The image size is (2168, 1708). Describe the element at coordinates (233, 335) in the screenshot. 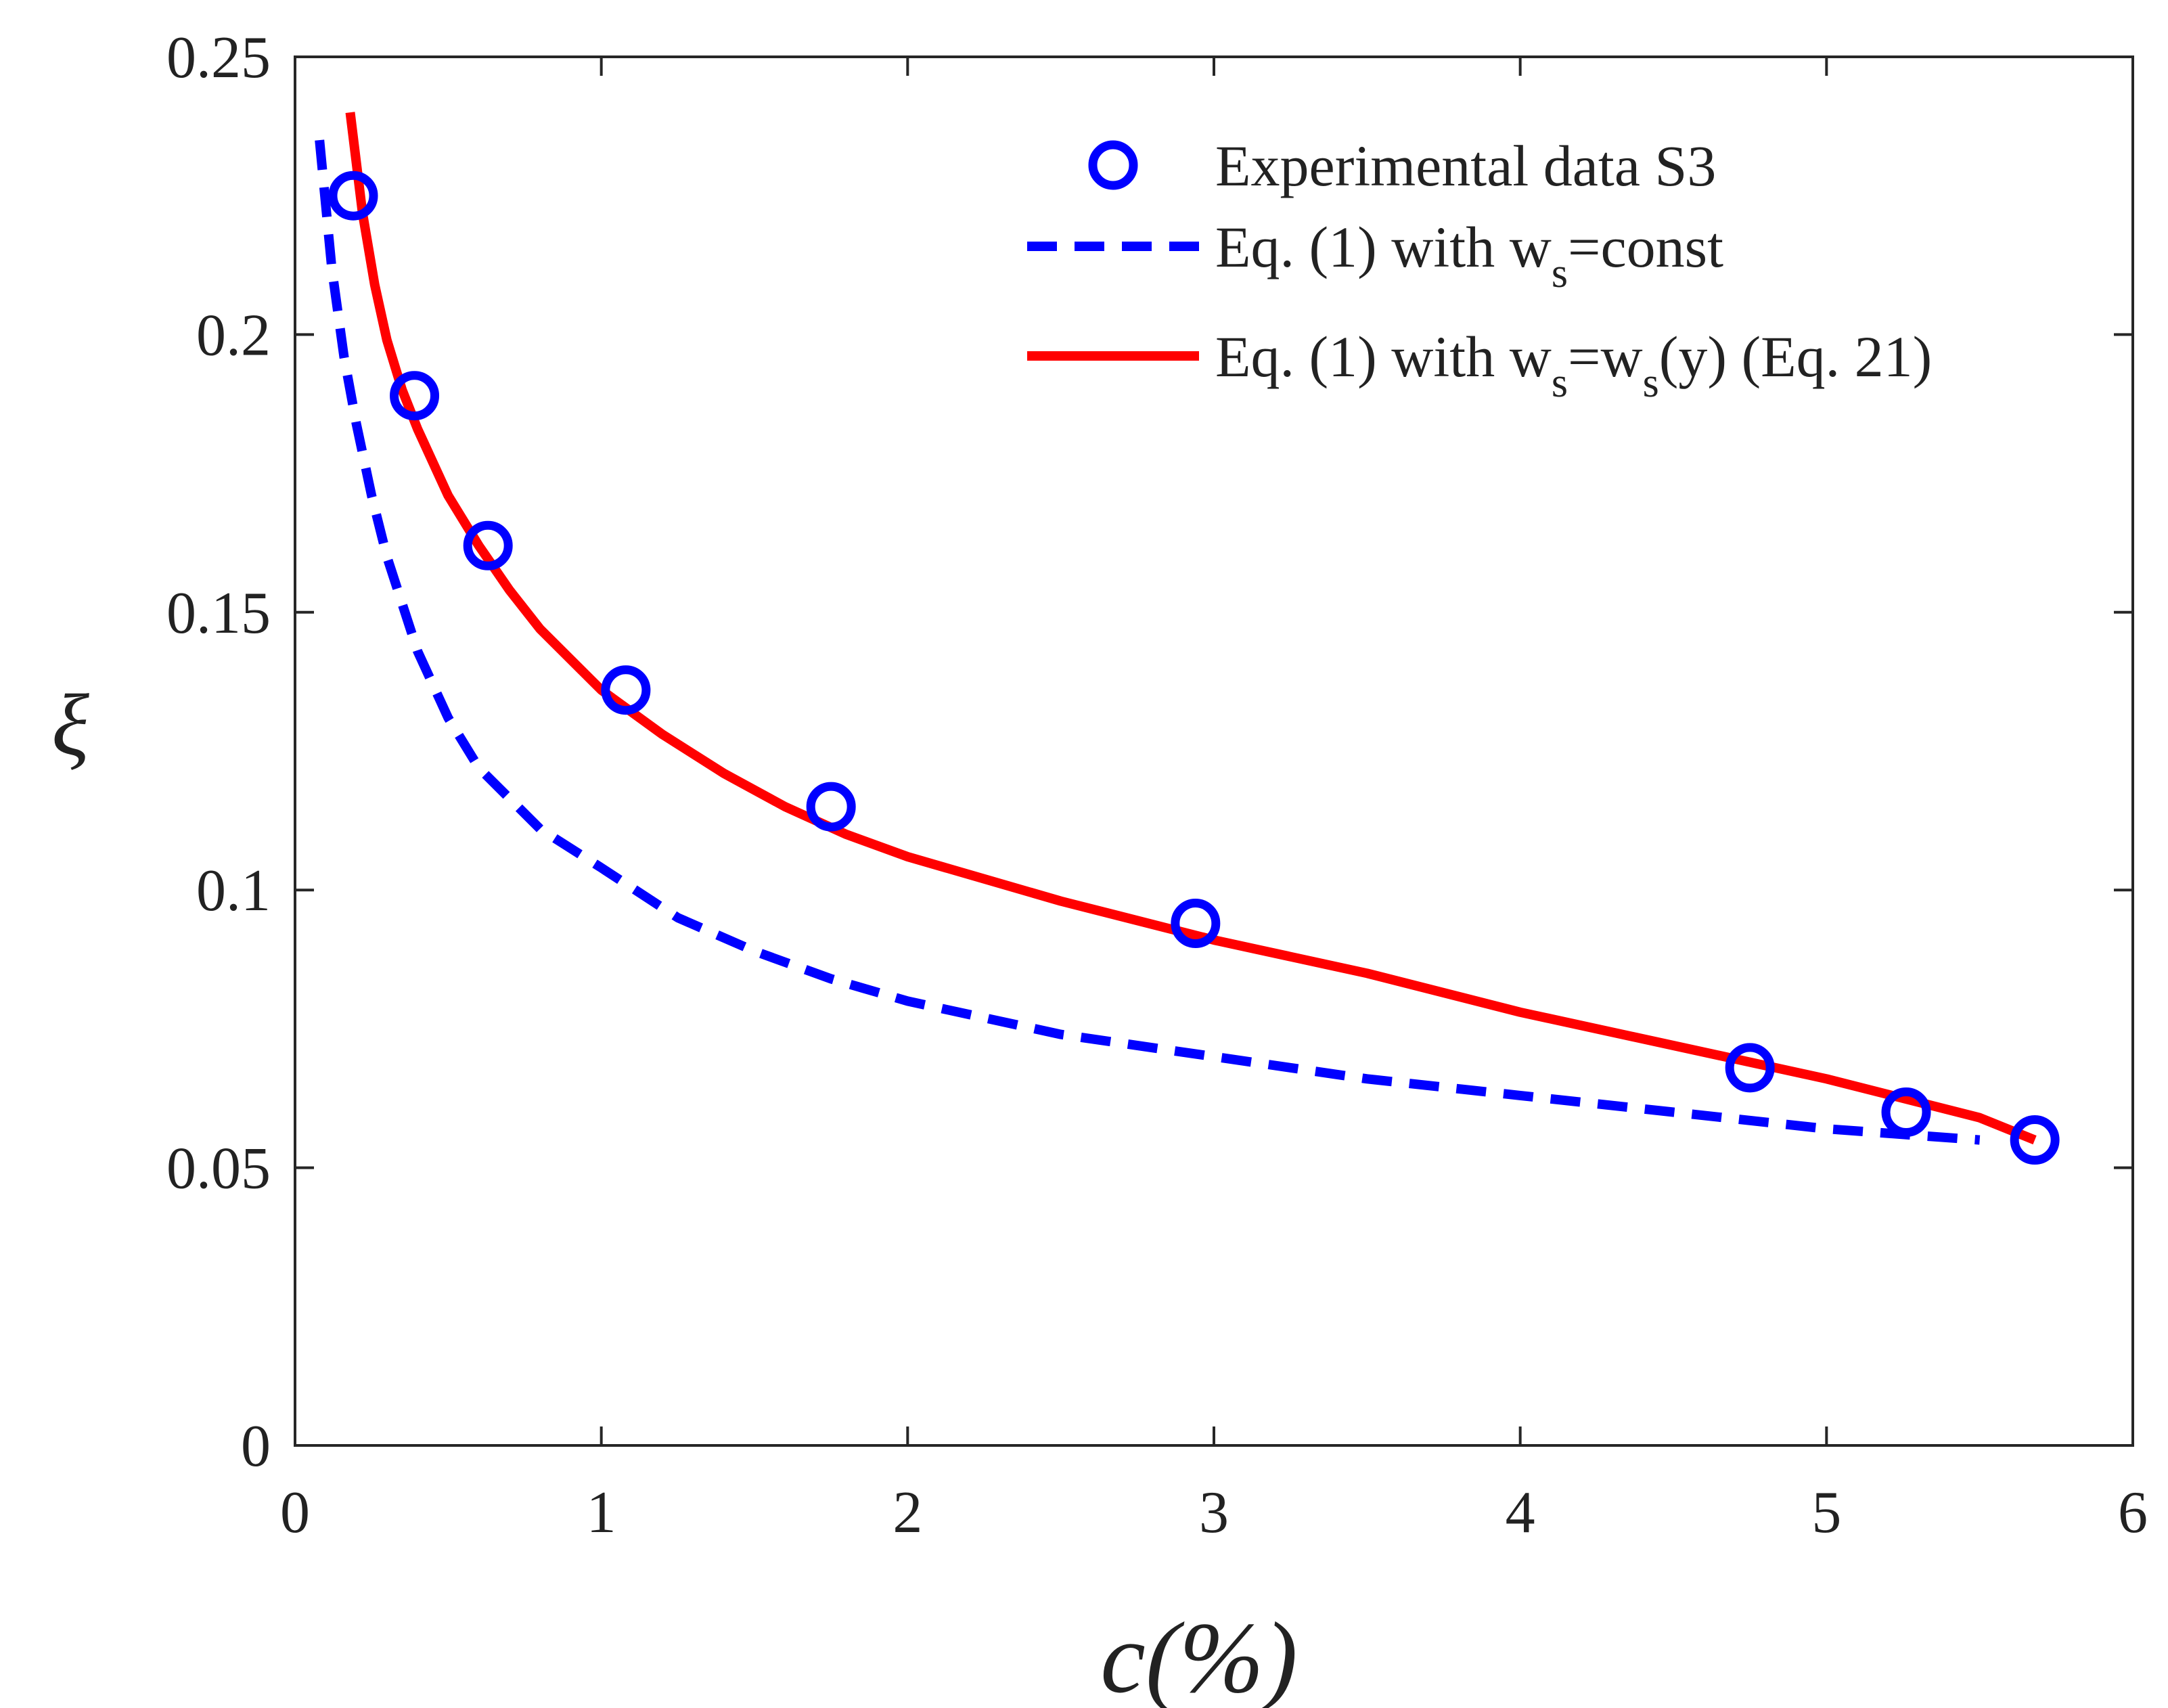

I see `y-tick-label: 0.2` at that location.